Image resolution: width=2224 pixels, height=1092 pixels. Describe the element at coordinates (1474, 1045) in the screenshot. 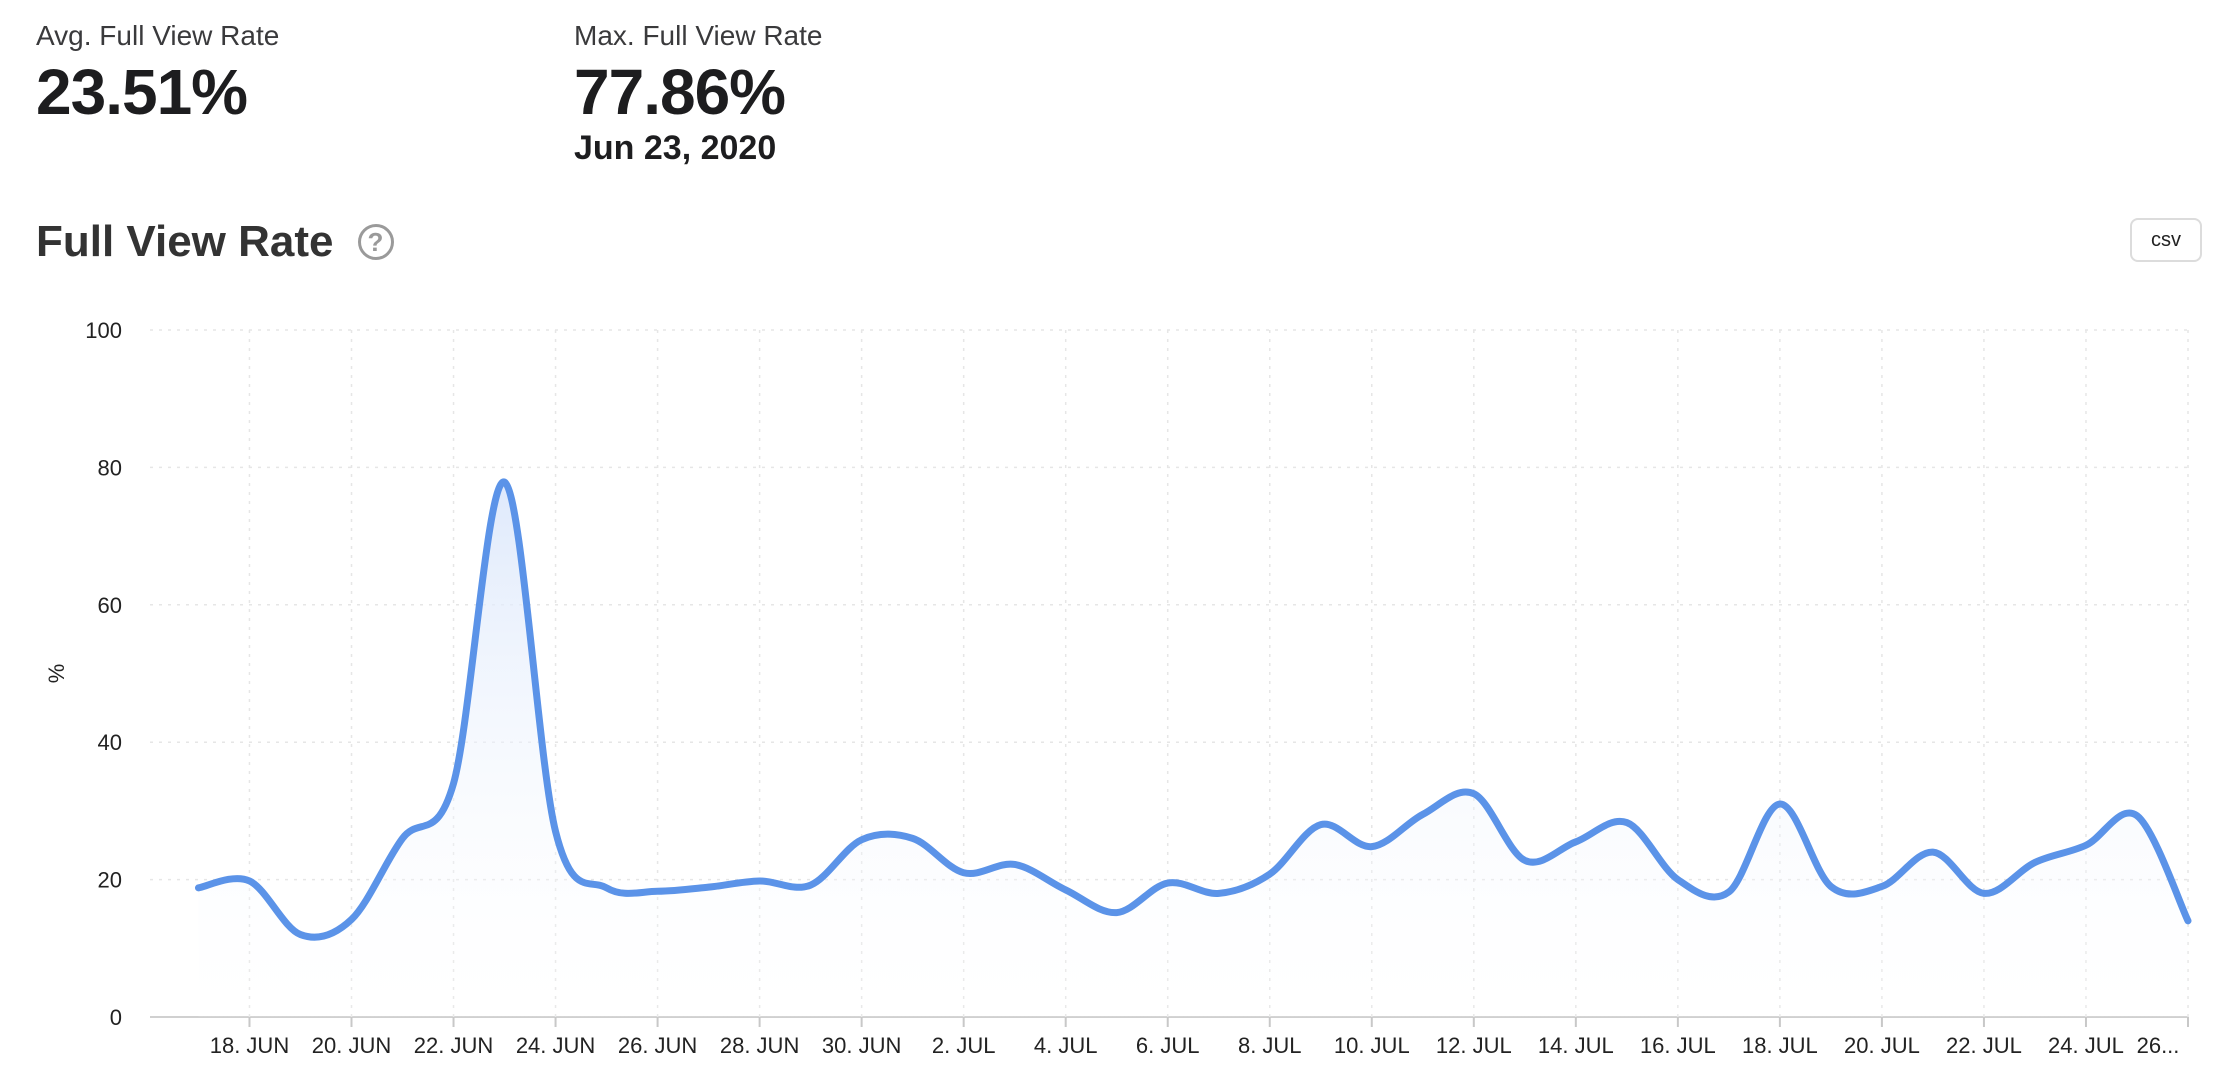

I see `x-tick-label: 12. JUL` at that location.